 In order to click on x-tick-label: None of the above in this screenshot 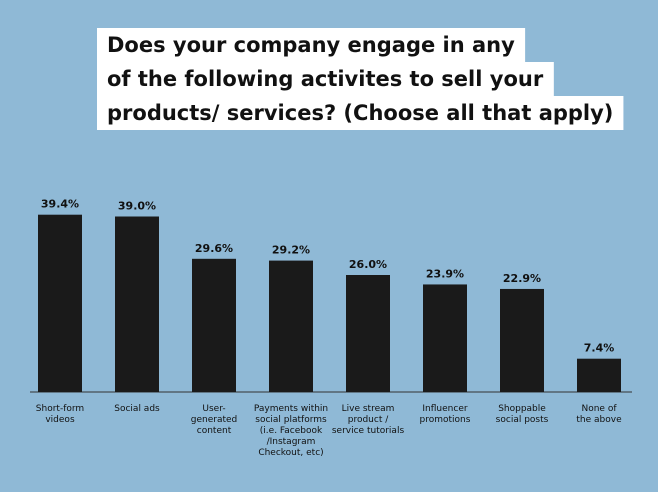, I will do `click(599, 414)`.